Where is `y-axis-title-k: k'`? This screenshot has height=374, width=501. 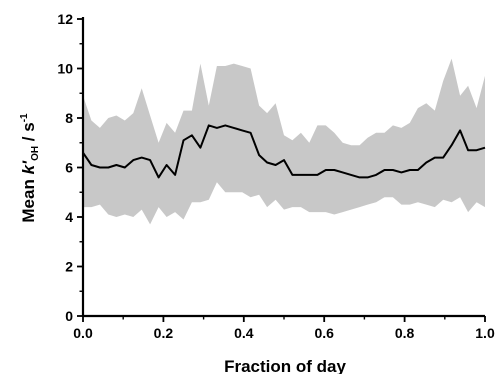
y-axis-title-k: k' is located at coordinates (28, 167).